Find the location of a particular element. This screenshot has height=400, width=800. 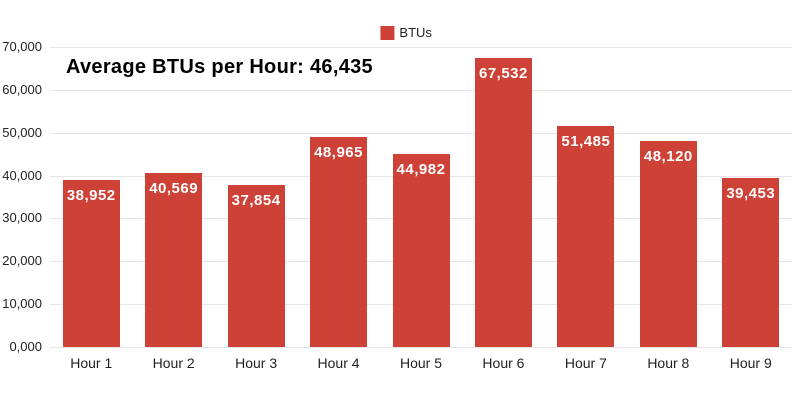

x-axis-tick-label: Hour 8 is located at coordinates (668, 363).